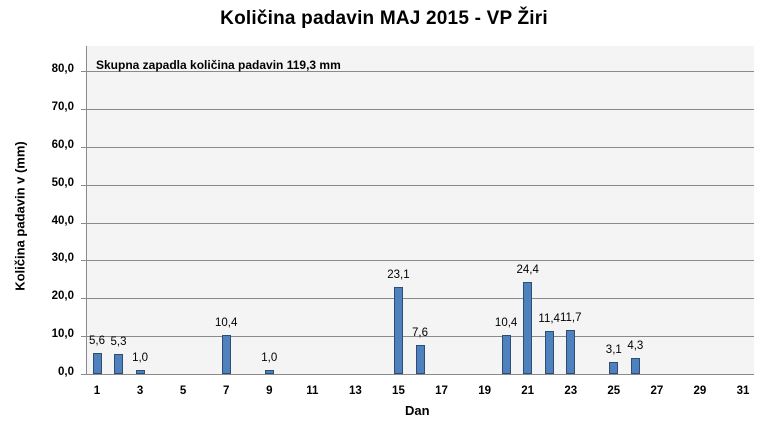  Describe the element at coordinates (614, 391) in the screenshot. I see `x-tick-label: 25` at that location.